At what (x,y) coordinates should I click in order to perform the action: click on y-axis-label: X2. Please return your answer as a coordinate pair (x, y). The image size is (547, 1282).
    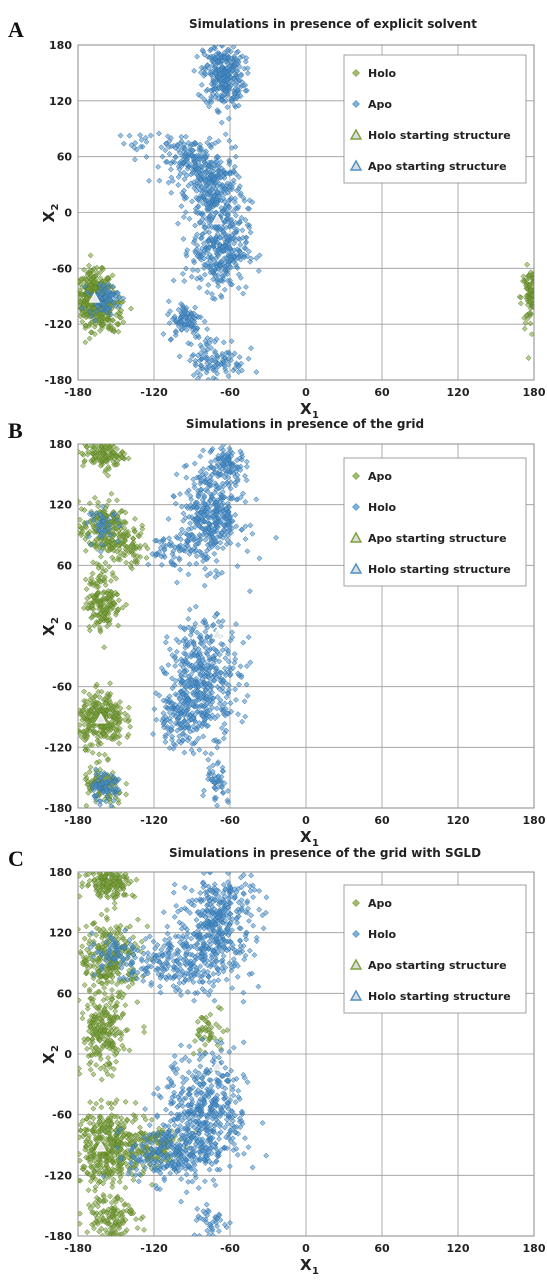
    Looking at the image, I should click on (50, 213).